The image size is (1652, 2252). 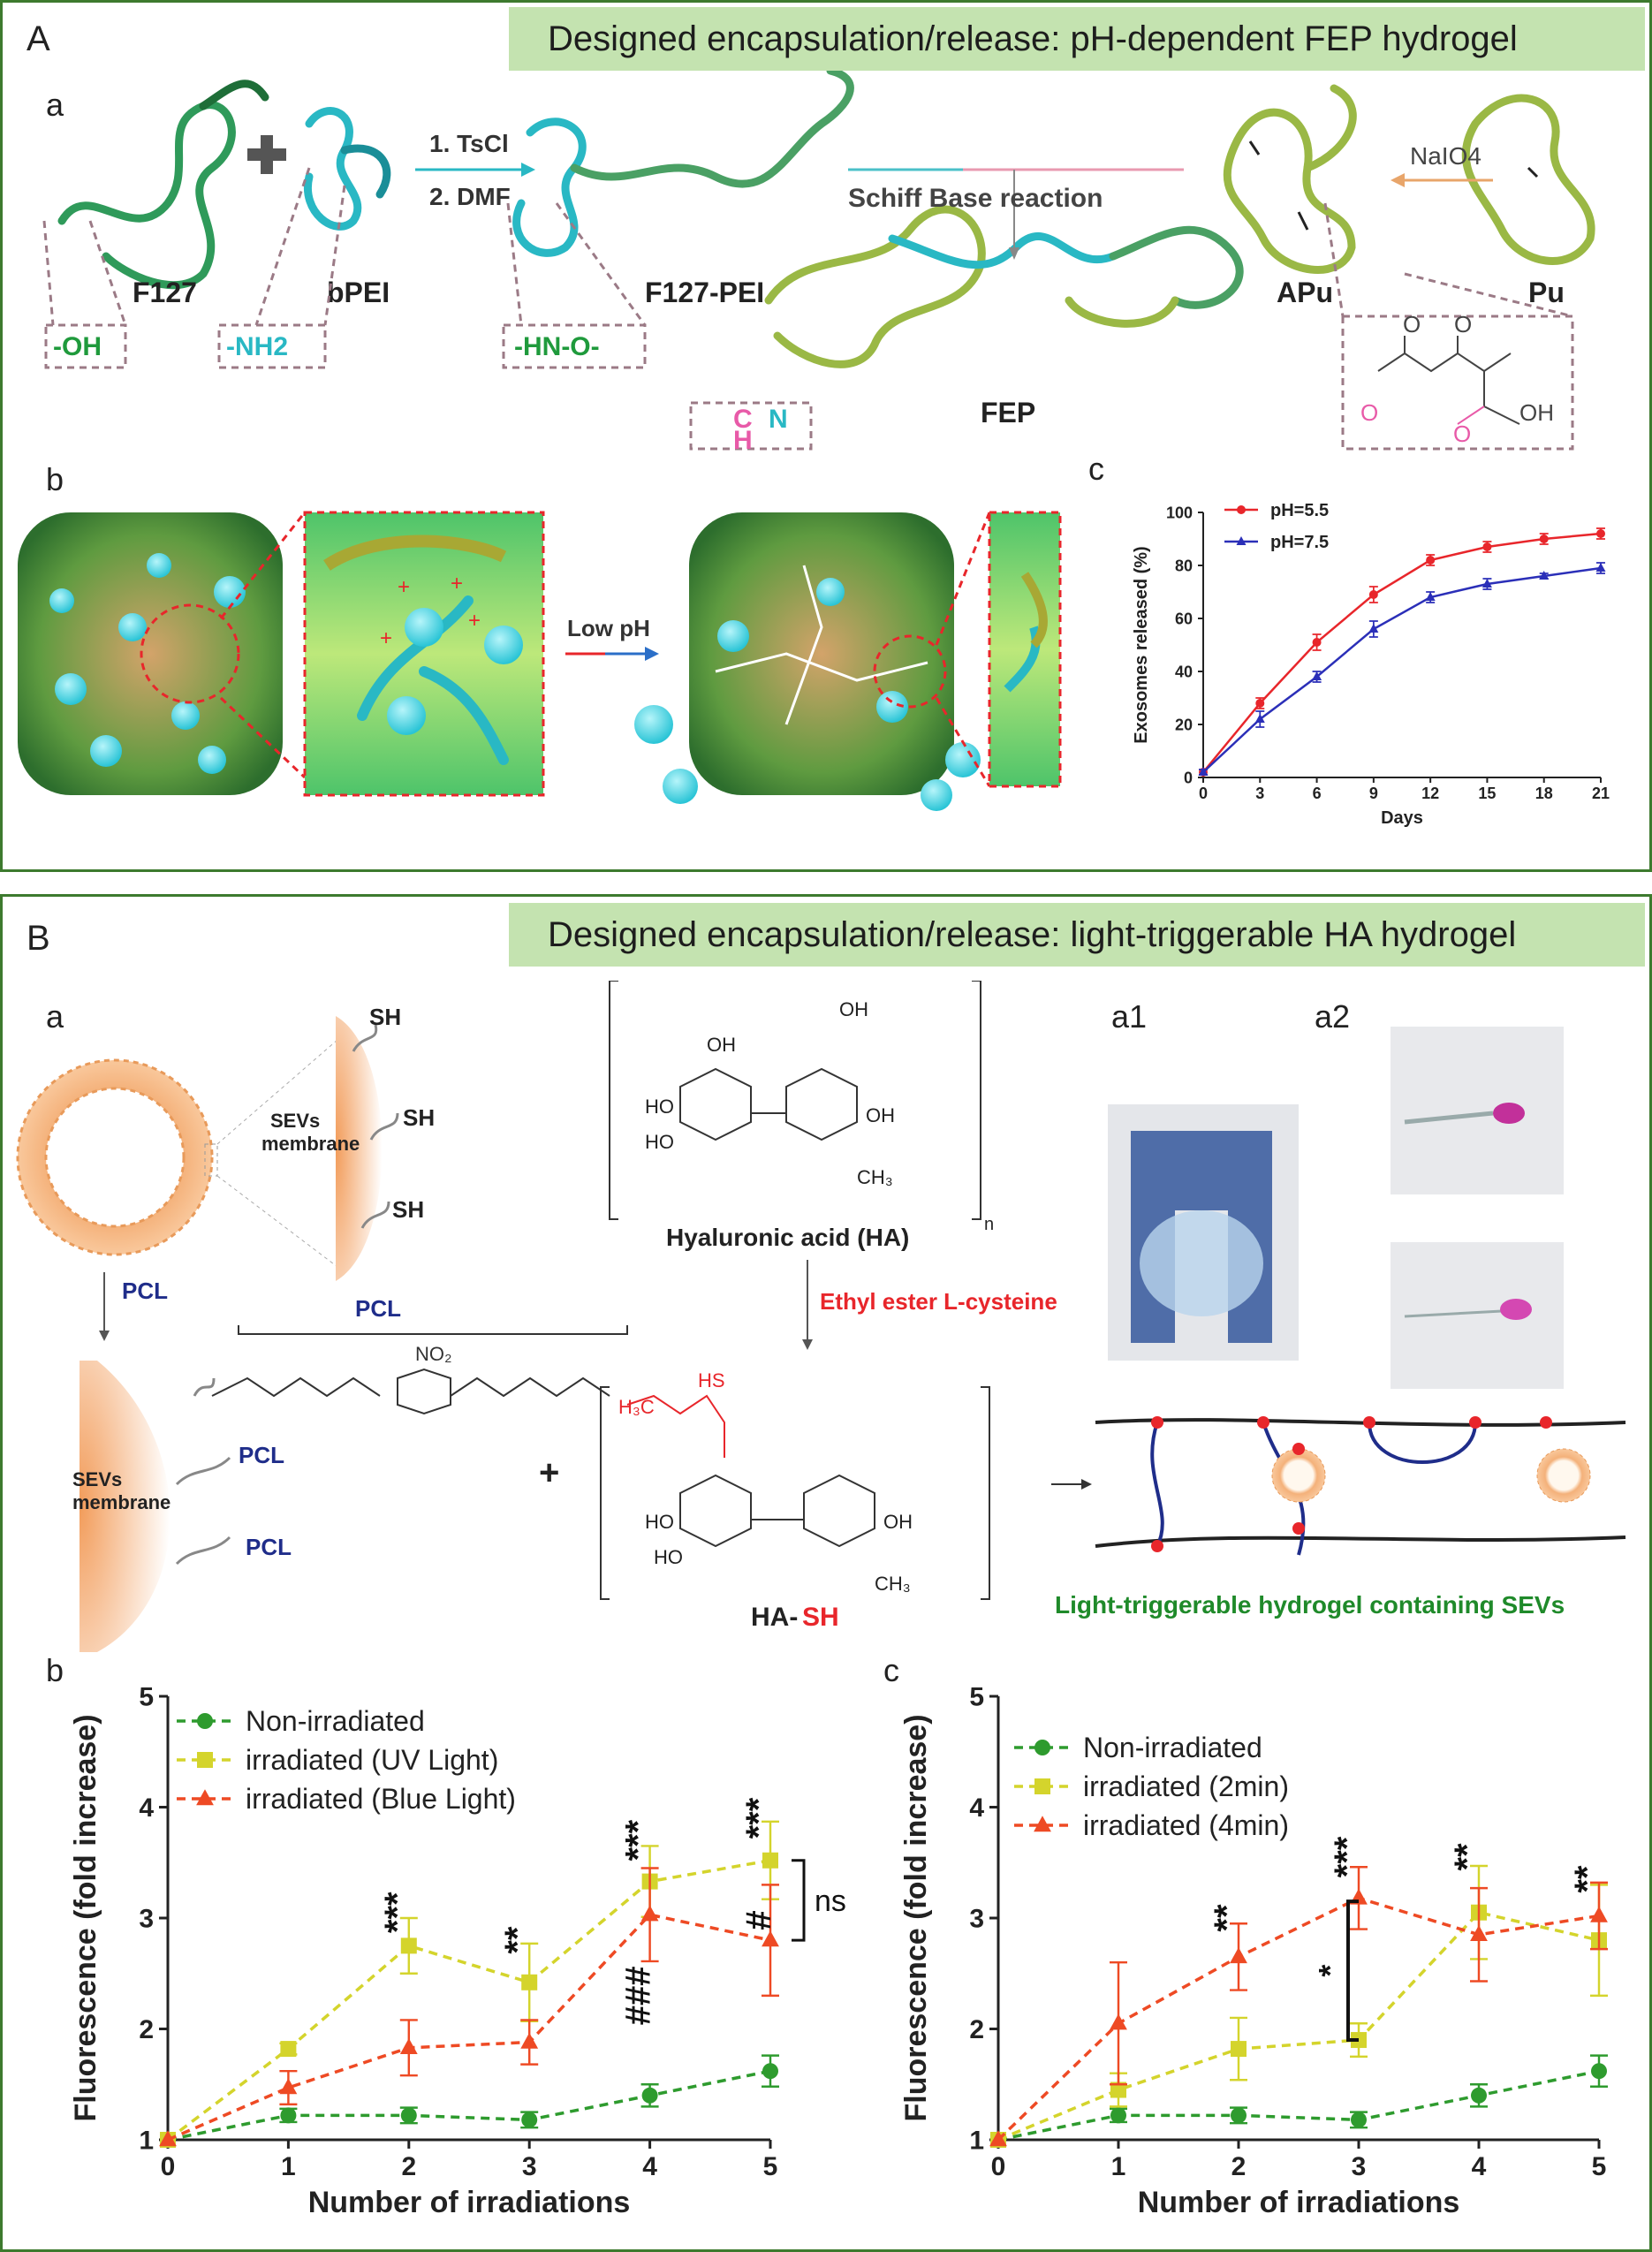 What do you see at coordinates (1299, 2202) in the screenshot?
I see `x-axis-label: Number of irradiations` at bounding box center [1299, 2202].